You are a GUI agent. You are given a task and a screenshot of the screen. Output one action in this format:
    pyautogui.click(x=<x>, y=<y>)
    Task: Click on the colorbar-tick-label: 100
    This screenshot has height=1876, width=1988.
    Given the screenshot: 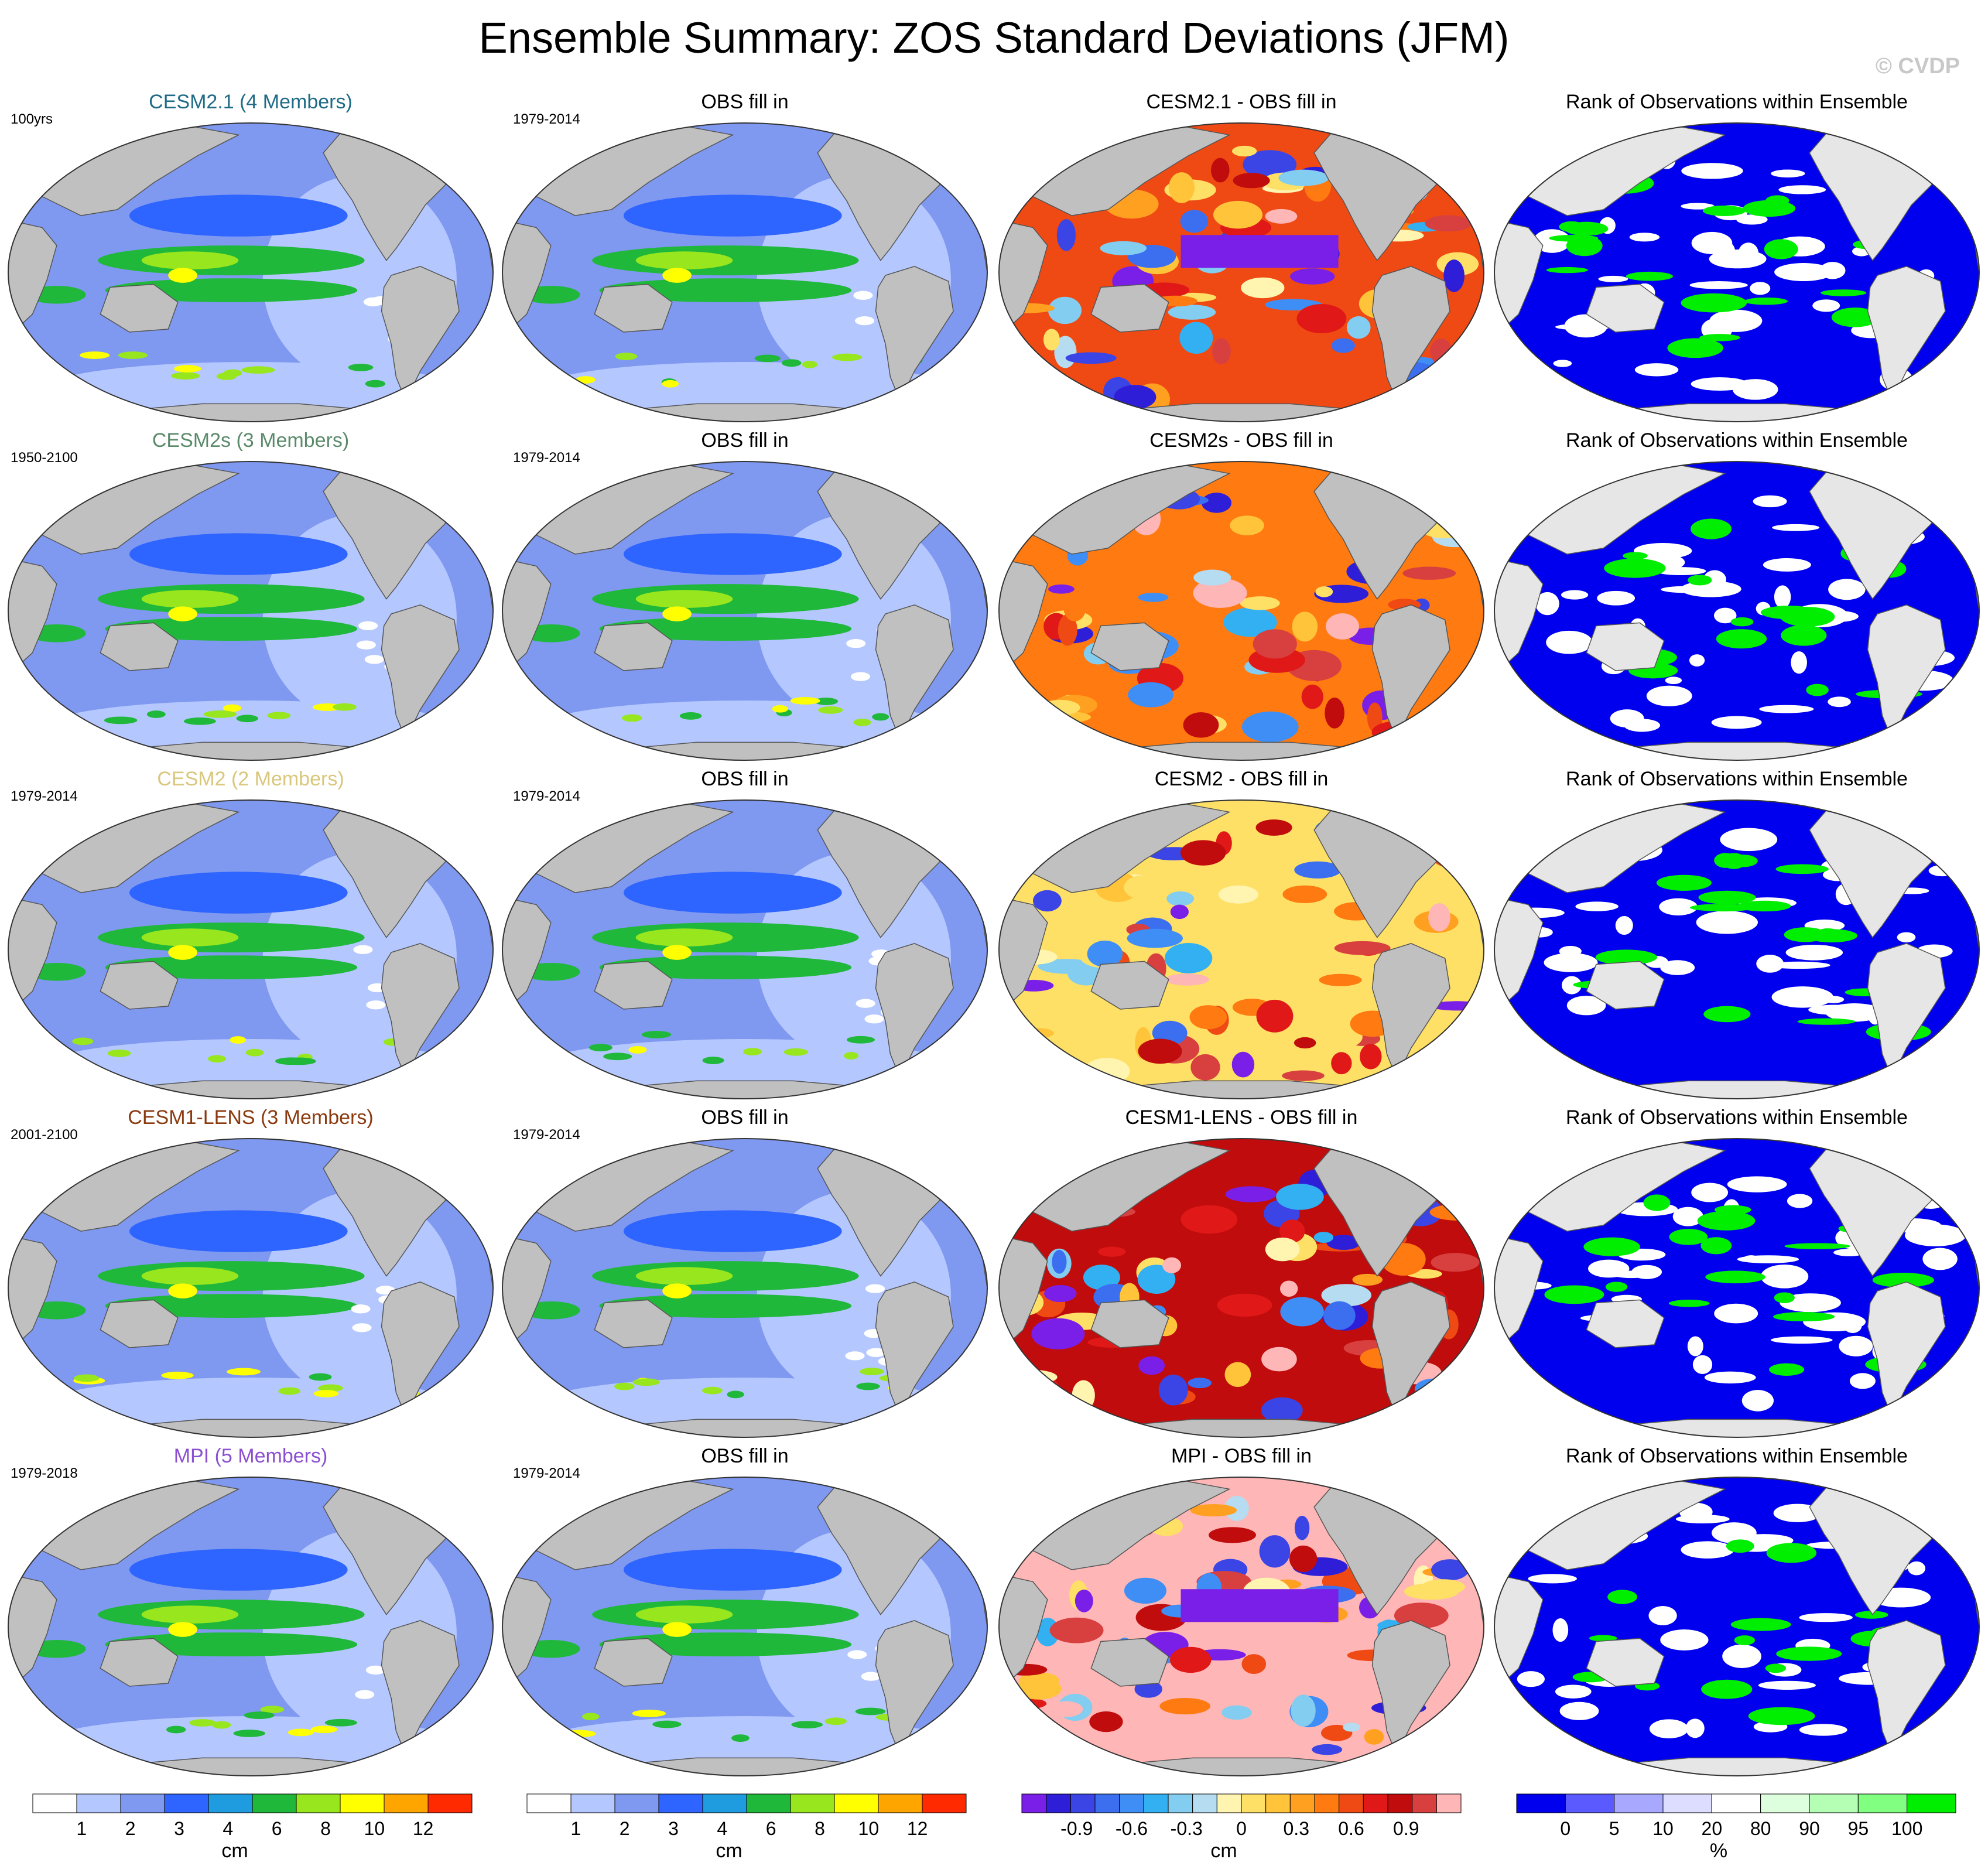 What is the action you would take?
    pyautogui.click(x=1907, y=1828)
    